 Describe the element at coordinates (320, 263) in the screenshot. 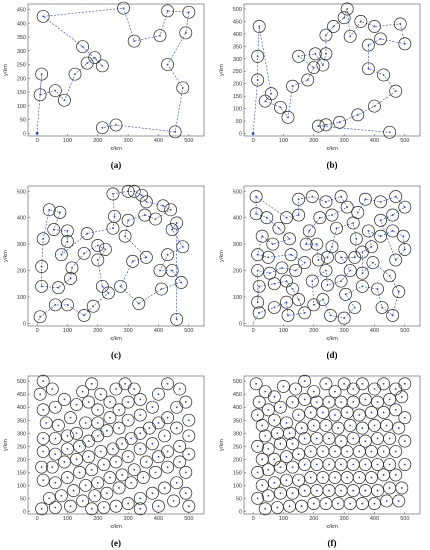

I see `panel-chart-svg: 0 100 200 300 400 500 0 100 200 300 400 500 x/km y/km` at that location.